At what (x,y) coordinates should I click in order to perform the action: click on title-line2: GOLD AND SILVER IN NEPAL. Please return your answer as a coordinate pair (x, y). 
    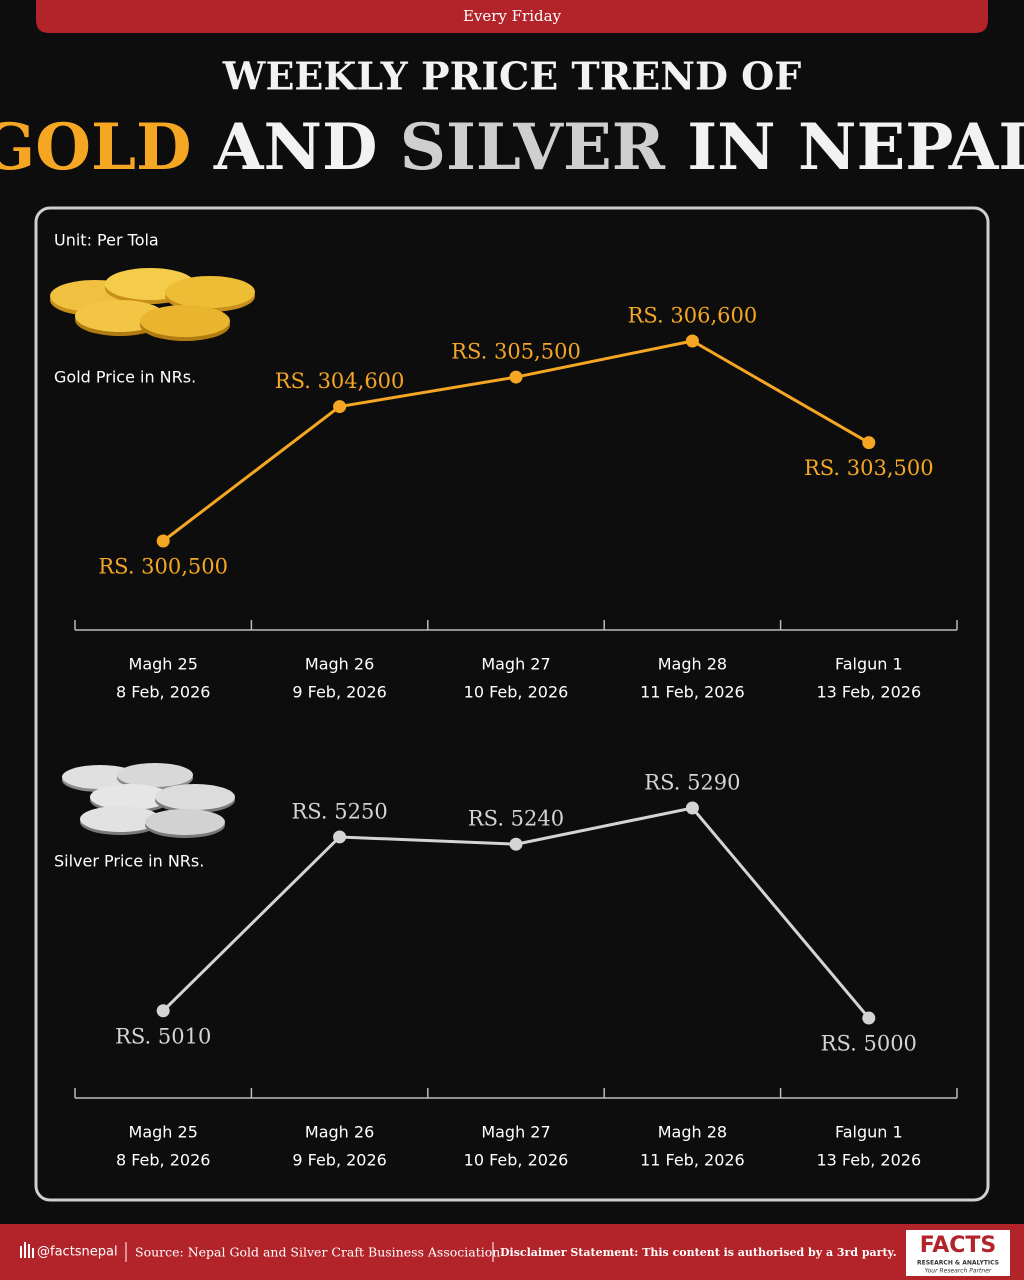
    Looking at the image, I should click on (512, 147).